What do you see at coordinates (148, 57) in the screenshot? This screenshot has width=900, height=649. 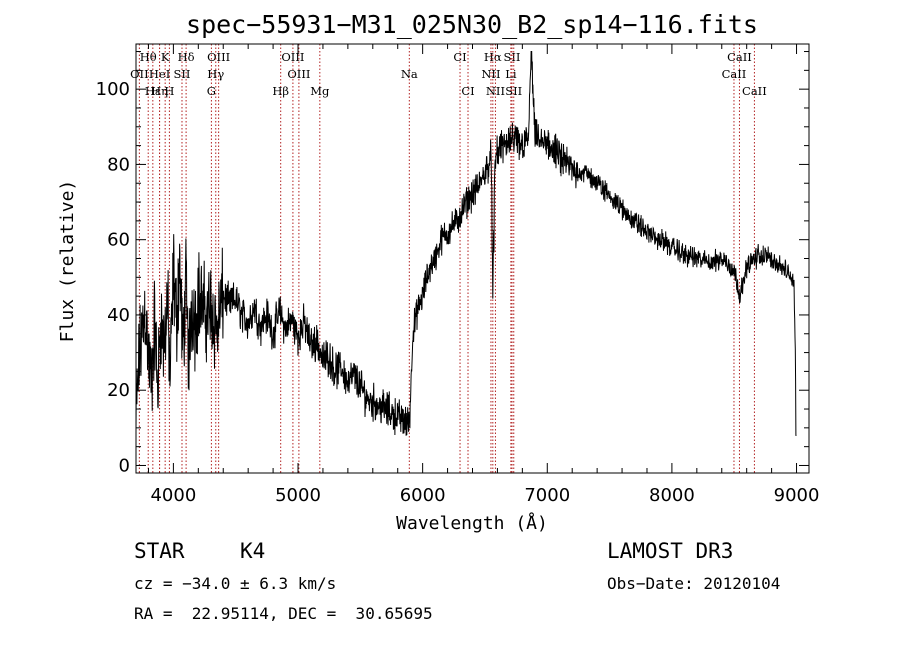 I see `line-id-label: Hθ` at bounding box center [148, 57].